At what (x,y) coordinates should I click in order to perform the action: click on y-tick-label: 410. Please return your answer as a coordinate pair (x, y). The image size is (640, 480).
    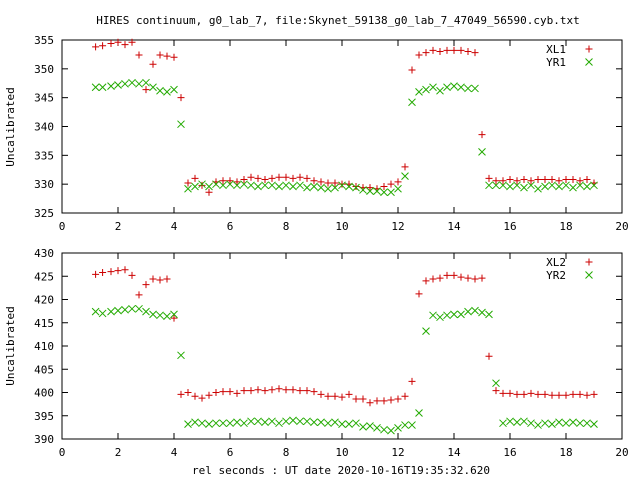
    Looking at the image, I should click on (44, 346).